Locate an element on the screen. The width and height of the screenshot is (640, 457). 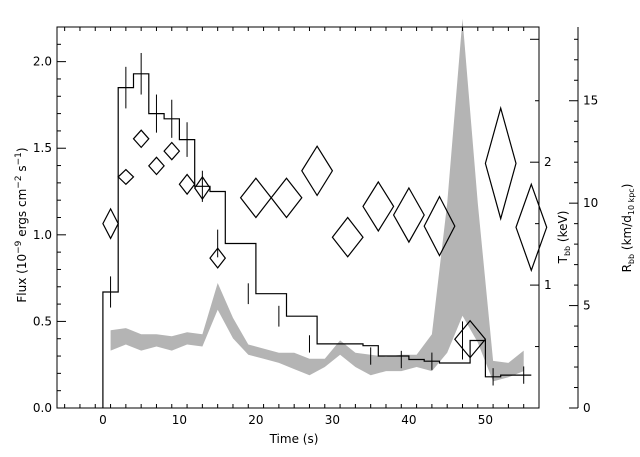
r-label-mid: (km/d is located at coordinates (627, 234).